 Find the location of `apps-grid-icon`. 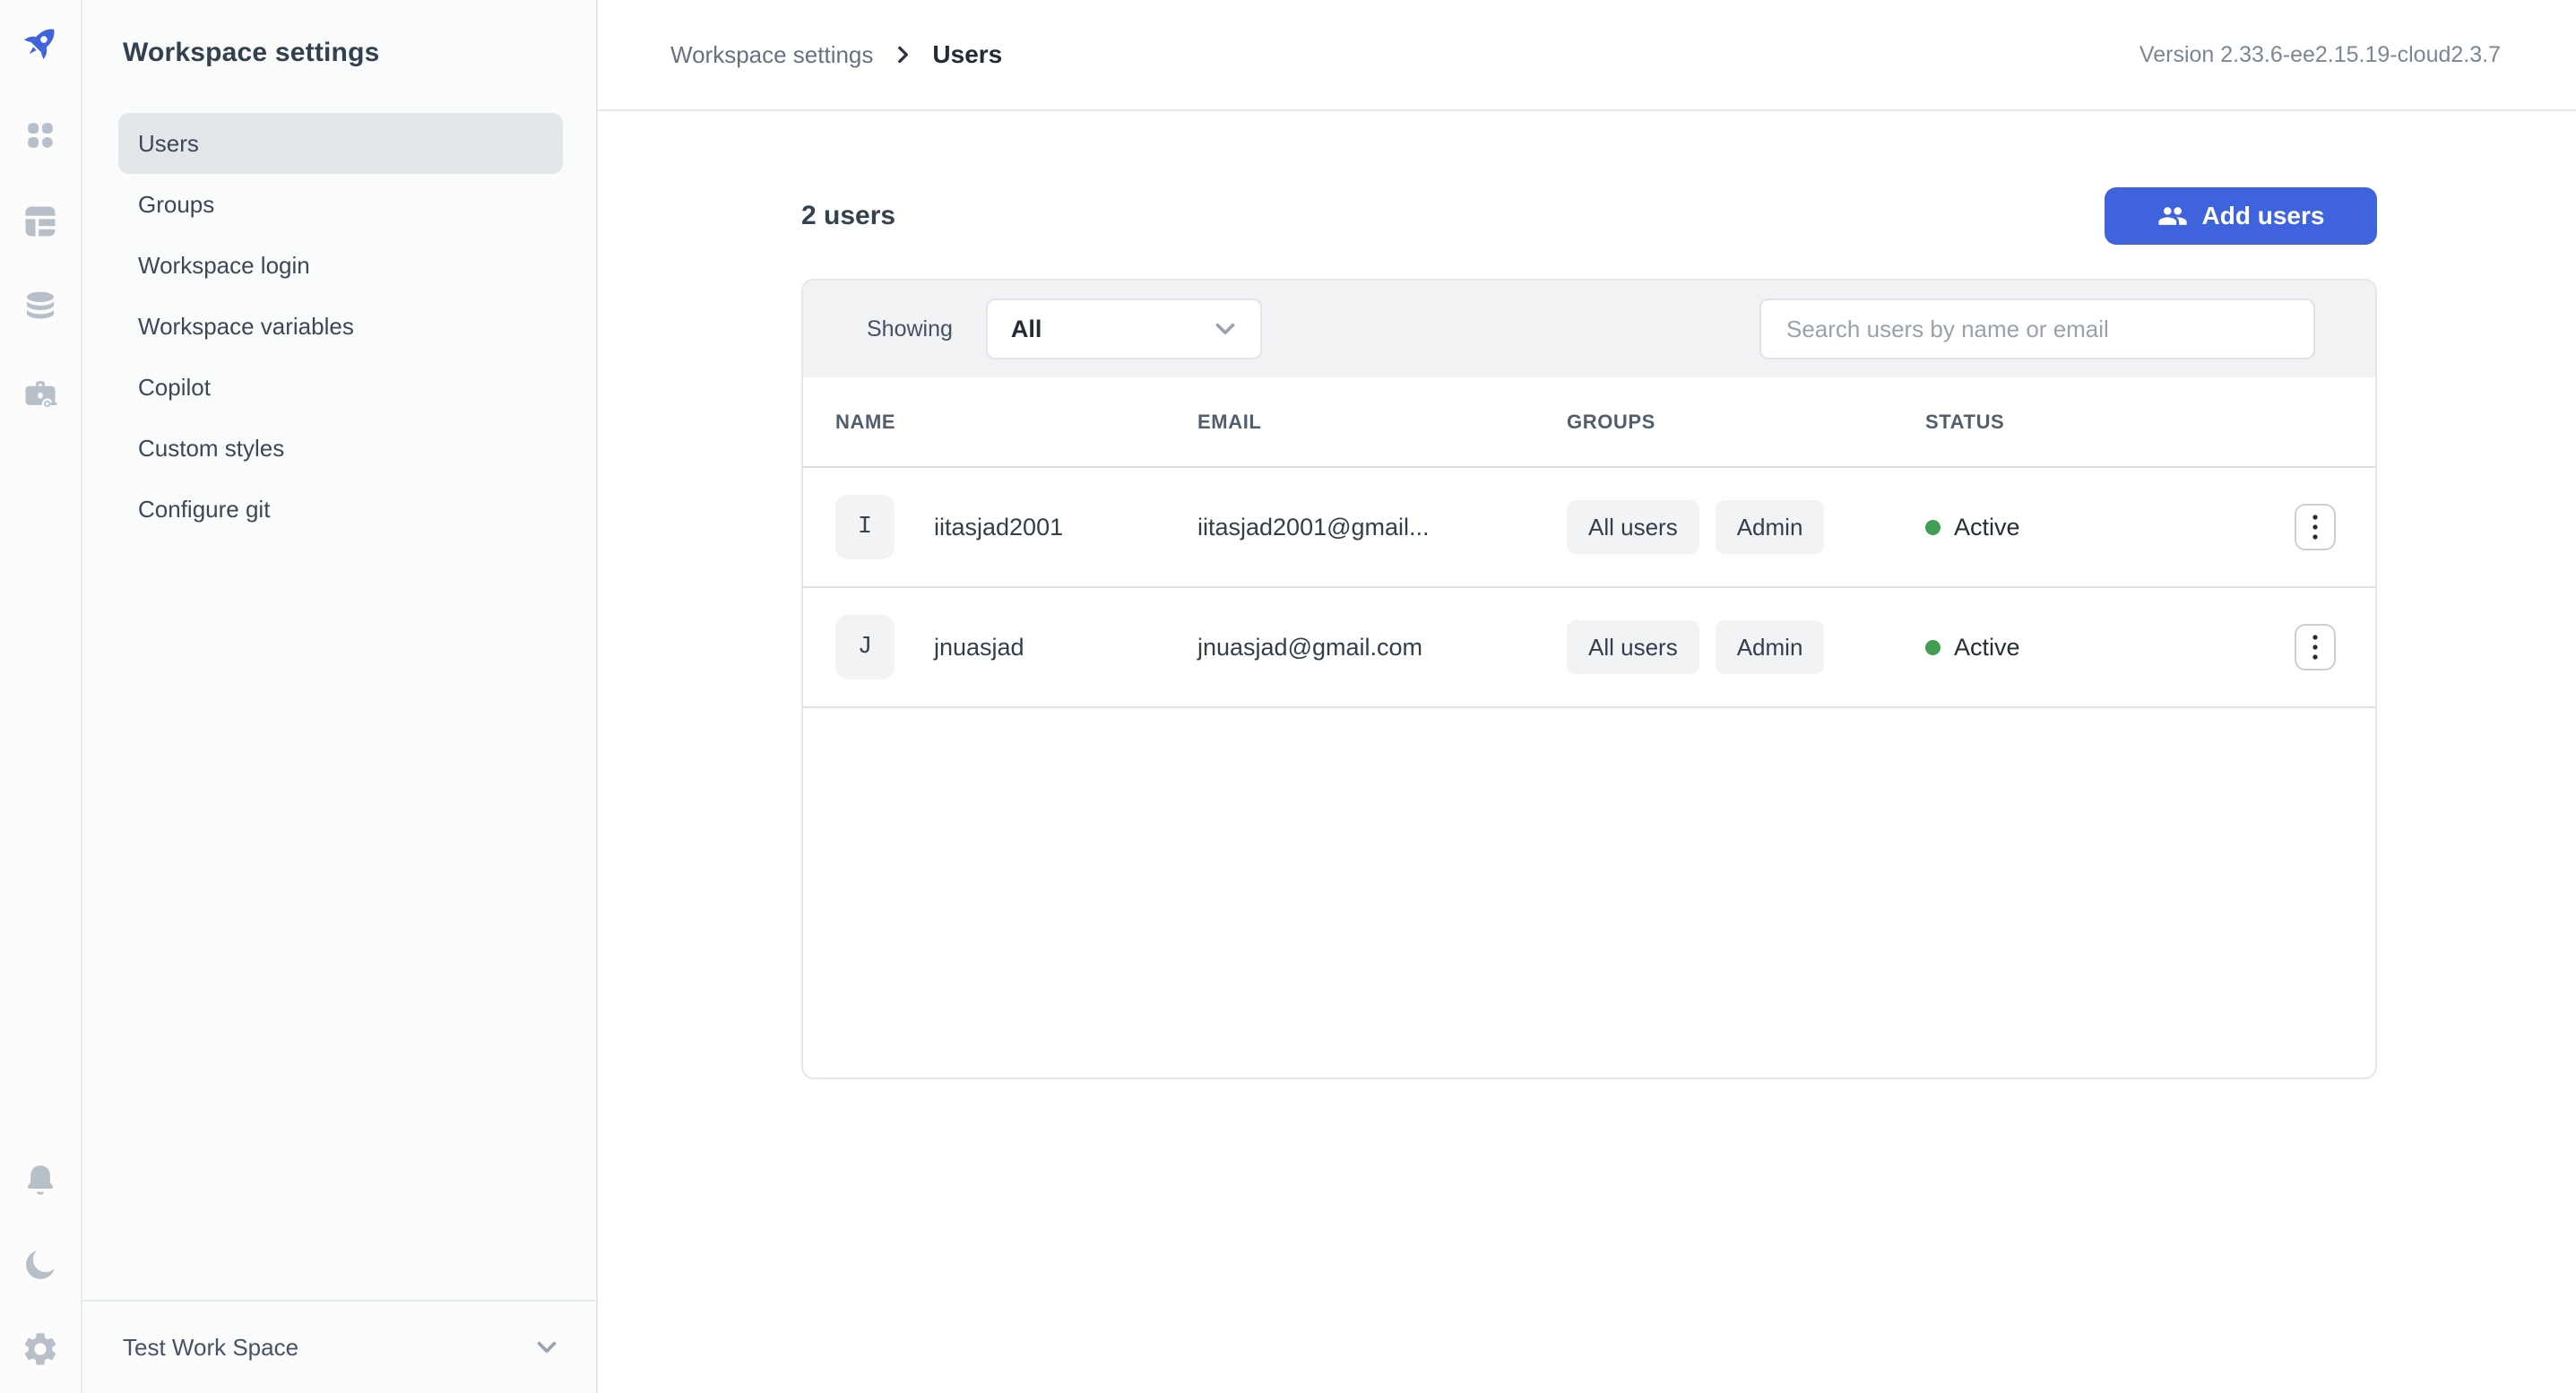

apps-grid-icon is located at coordinates (40, 135).